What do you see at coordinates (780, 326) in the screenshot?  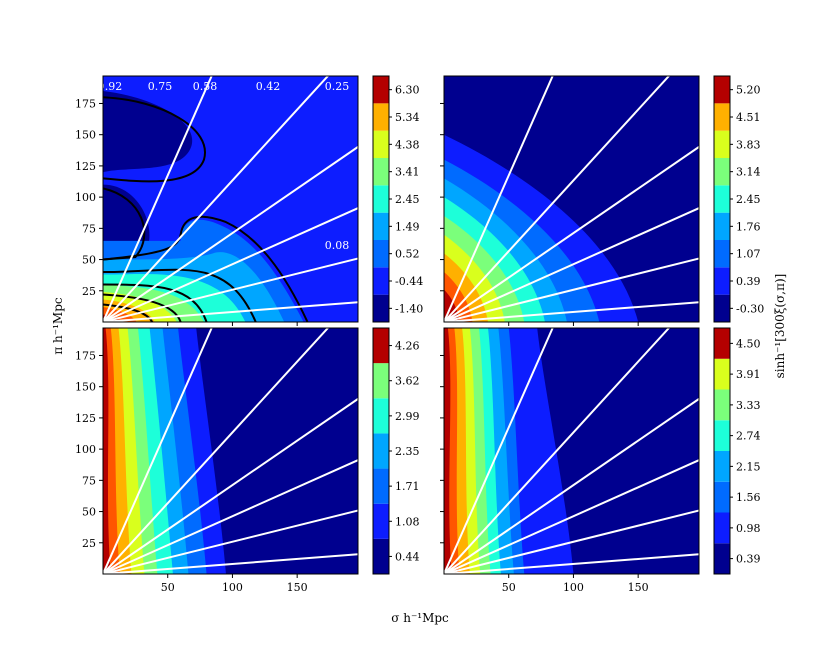 I see `colorbar-label: sinh⁻¹[300ξ(σ,π)]` at bounding box center [780, 326].